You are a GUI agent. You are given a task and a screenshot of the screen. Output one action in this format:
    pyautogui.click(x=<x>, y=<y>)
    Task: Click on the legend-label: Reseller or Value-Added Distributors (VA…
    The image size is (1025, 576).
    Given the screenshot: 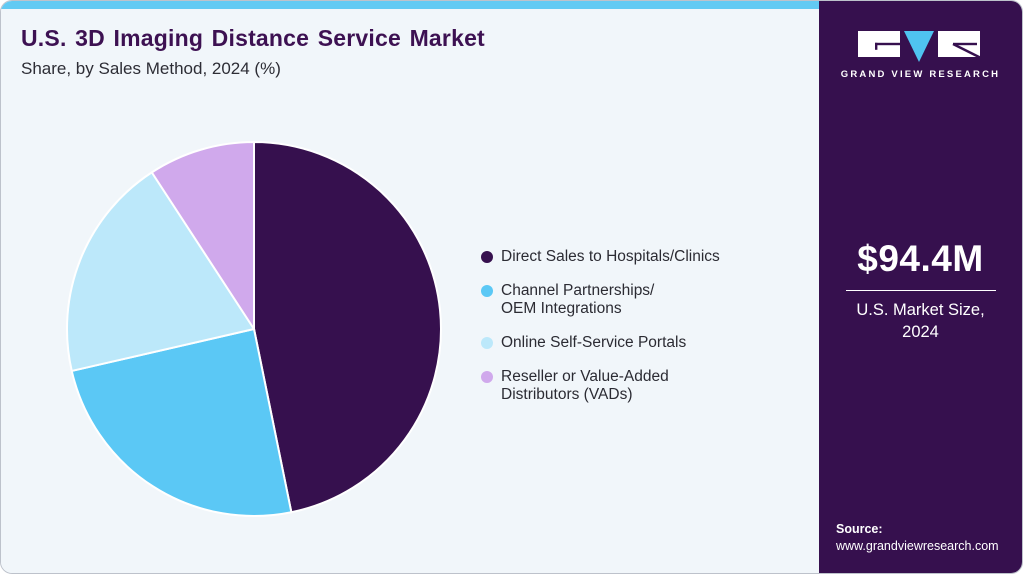 What is the action you would take?
    pyautogui.click(x=585, y=385)
    